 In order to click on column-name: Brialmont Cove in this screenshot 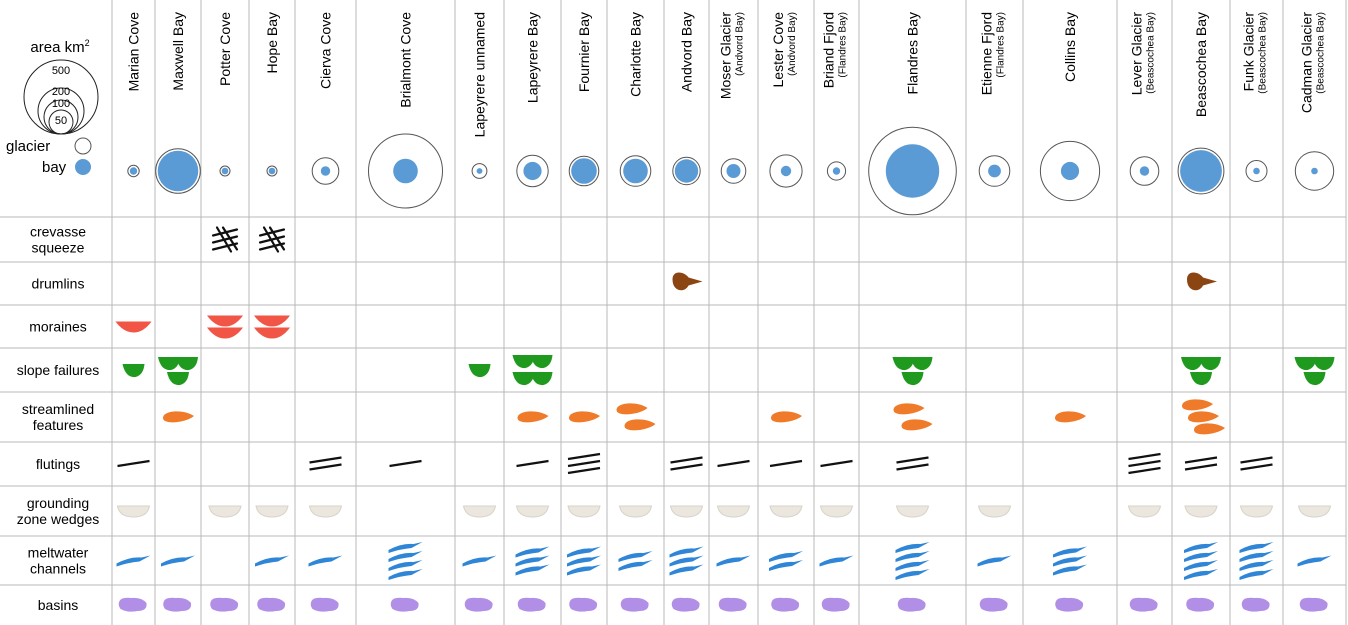, I will do `click(406, 60)`.